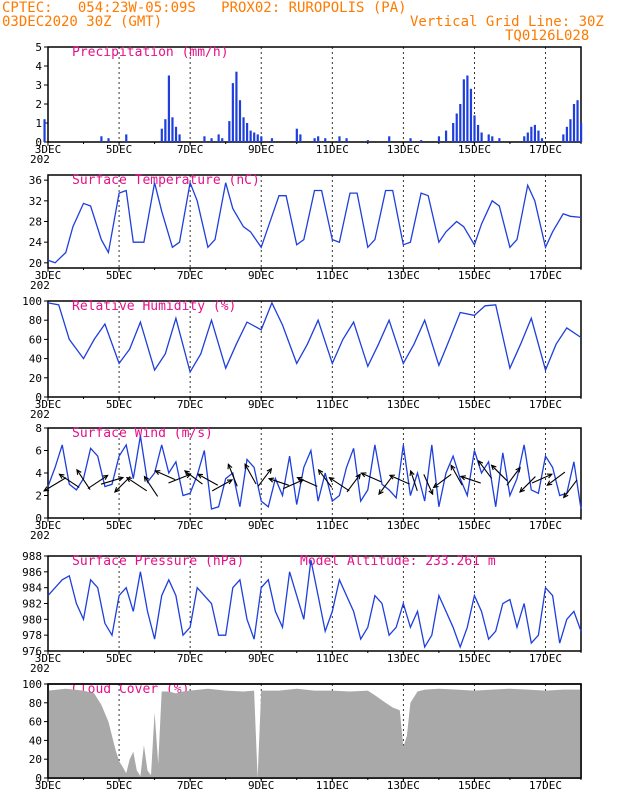 This screenshot has width=618, height=800. What do you see at coordinates (545, 149) in the screenshot?
I see `precip-xtick-label: 17DEC` at bounding box center [545, 149].